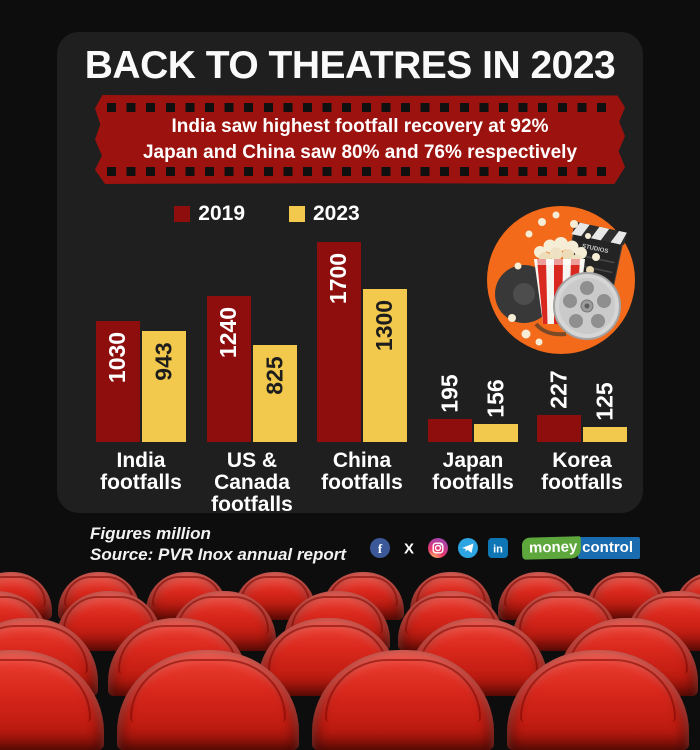  I want to click on seat-row, so click(350, 700).